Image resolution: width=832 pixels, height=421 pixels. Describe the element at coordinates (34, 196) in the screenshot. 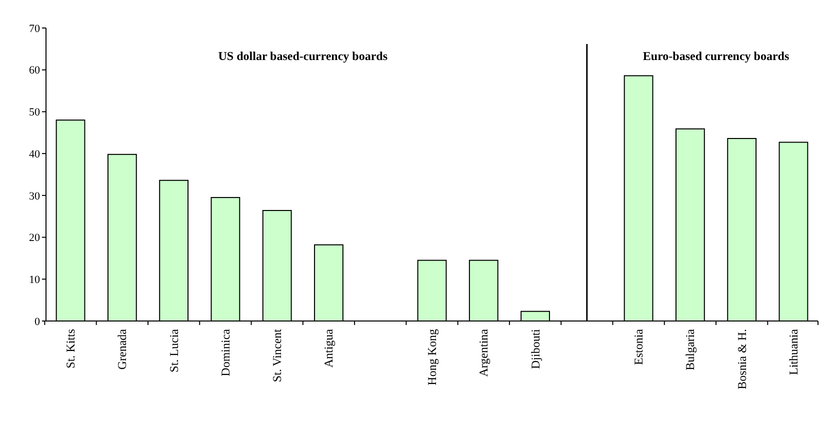

I see `y-tick-label: 30` at that location.